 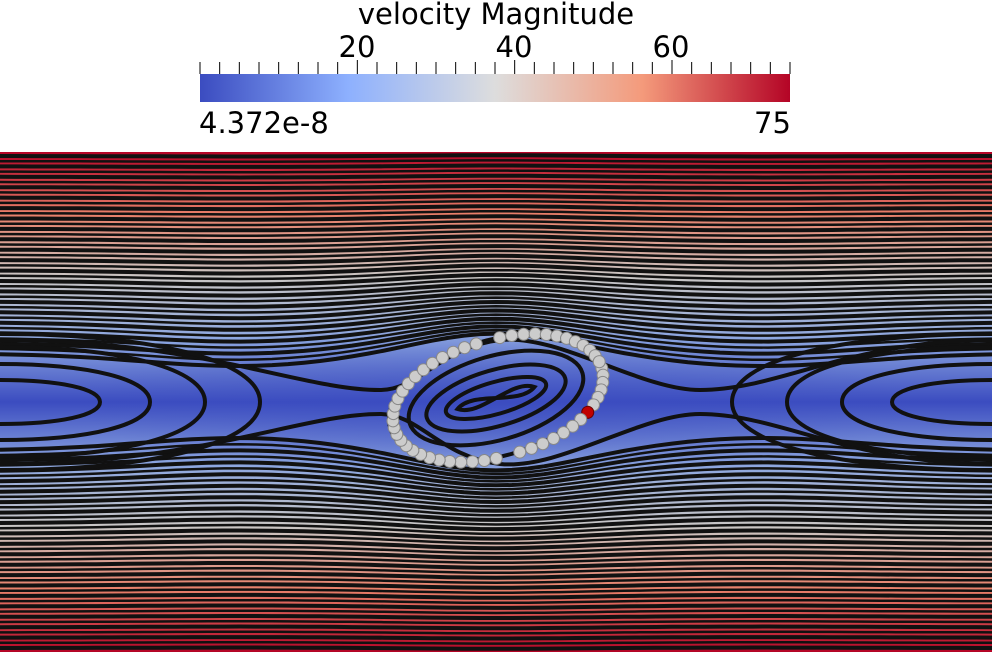 I want to click on closed-streamline, so click(x=496, y=398).